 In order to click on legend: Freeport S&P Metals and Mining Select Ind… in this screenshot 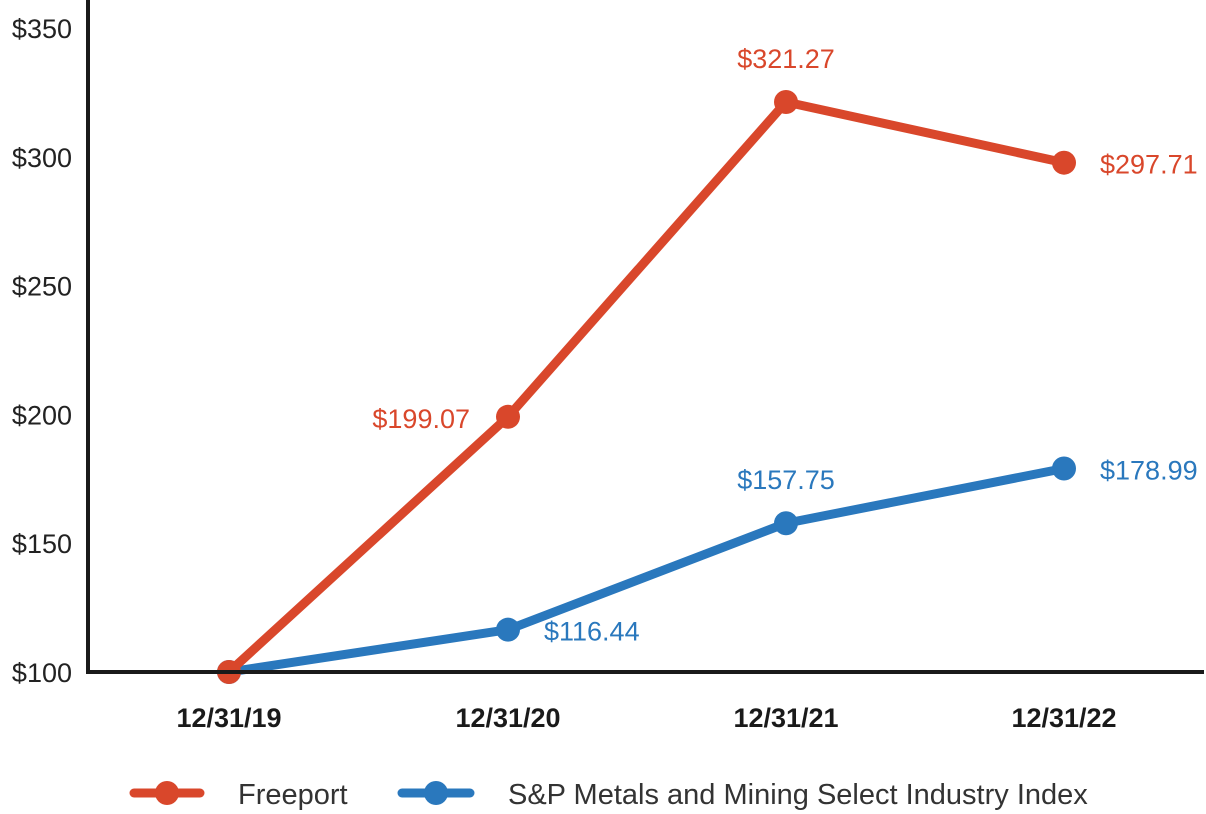, I will do `click(608, 795)`.